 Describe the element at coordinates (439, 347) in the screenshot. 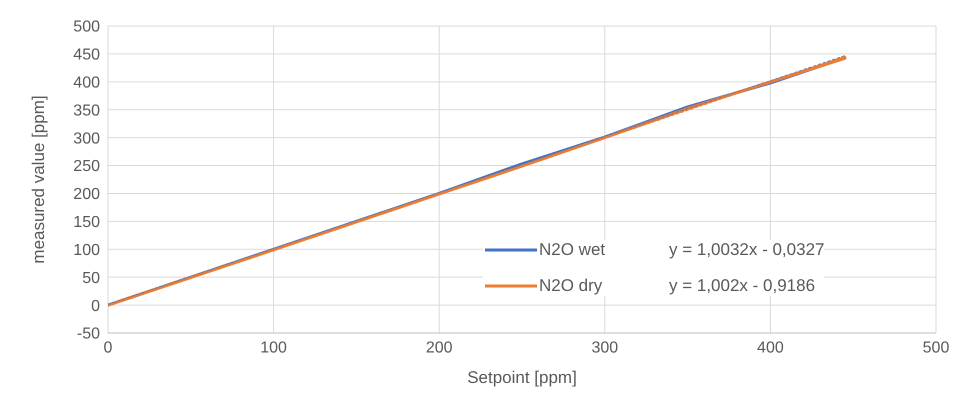

I see `x-tick-label: 200` at that location.